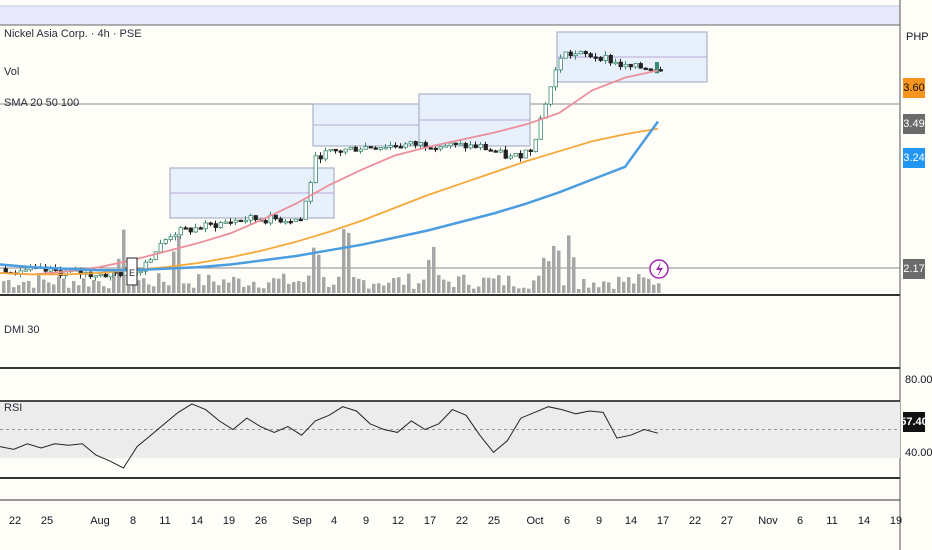 Image resolution: width=932 pixels, height=550 pixels. Describe the element at coordinates (918, 380) in the screenshot. I see `rsi-upper-label: 80.00` at that location.